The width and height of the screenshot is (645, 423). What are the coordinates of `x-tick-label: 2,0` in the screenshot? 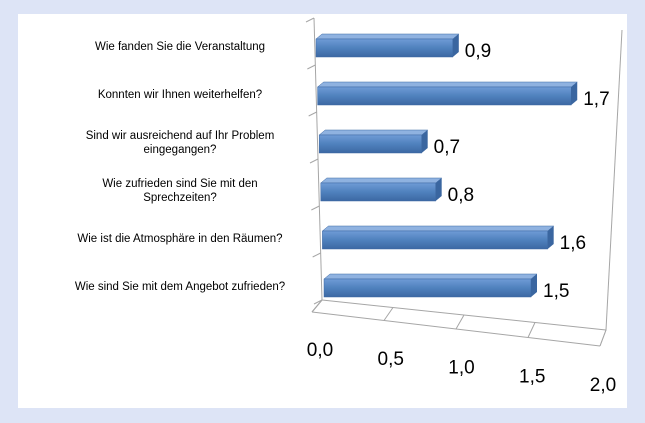 It's located at (603, 385).